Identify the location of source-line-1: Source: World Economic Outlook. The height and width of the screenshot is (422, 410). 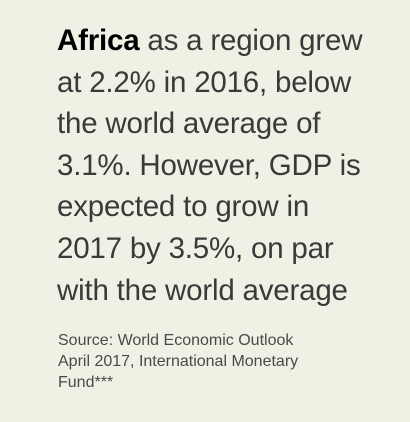
(176, 340).